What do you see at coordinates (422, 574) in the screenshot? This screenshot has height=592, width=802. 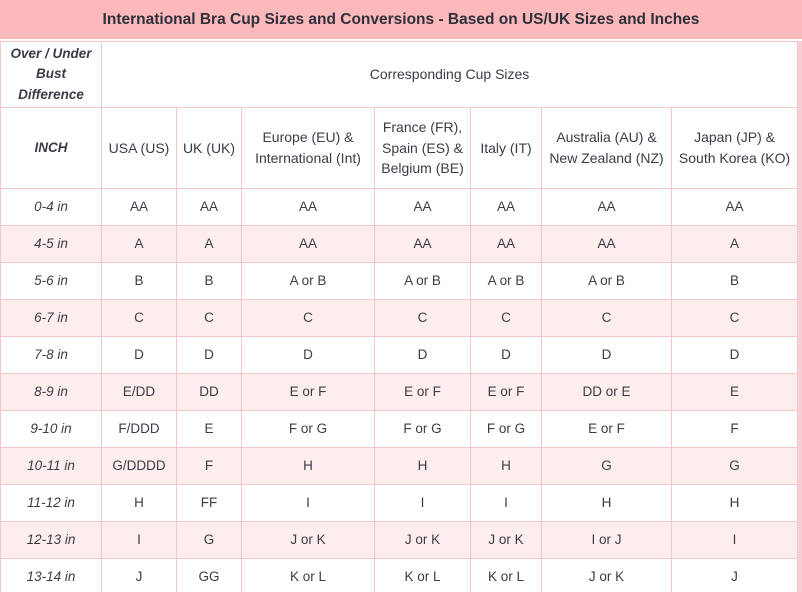 I see `cell-france: K or L` at bounding box center [422, 574].